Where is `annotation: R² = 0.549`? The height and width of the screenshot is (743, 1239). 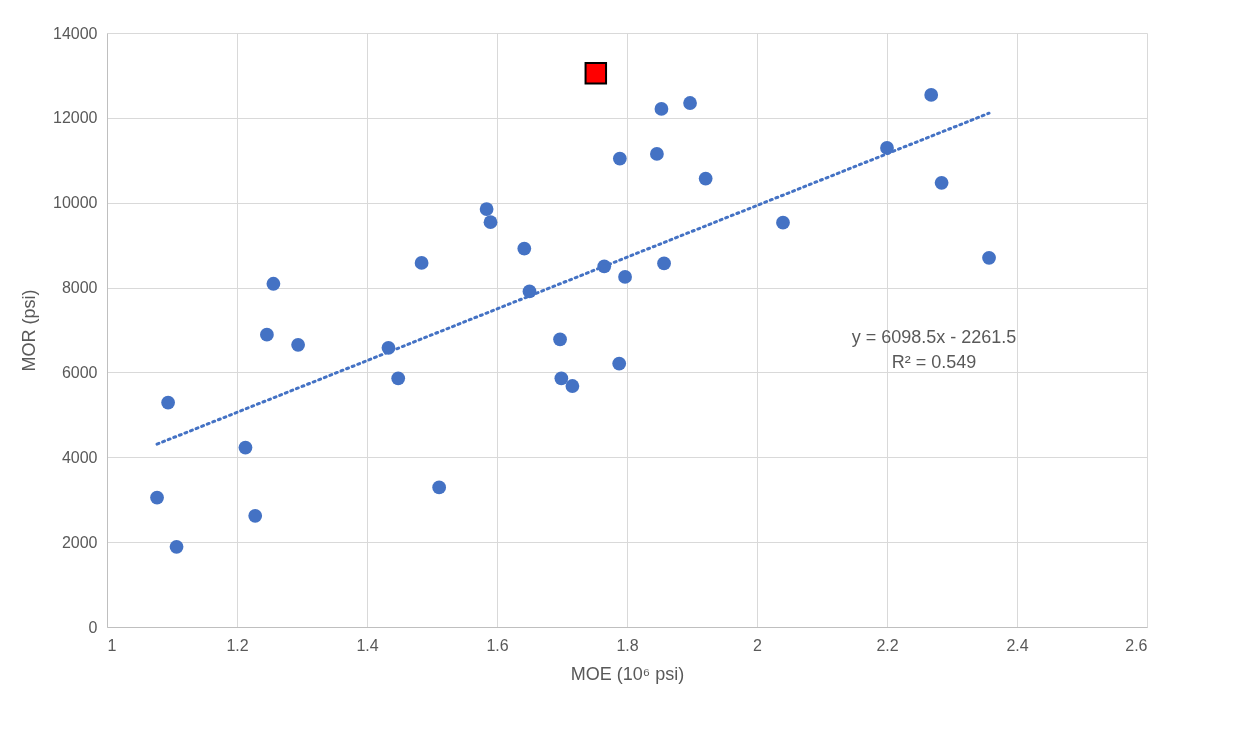 annotation: R² = 0.549 is located at coordinates (934, 362).